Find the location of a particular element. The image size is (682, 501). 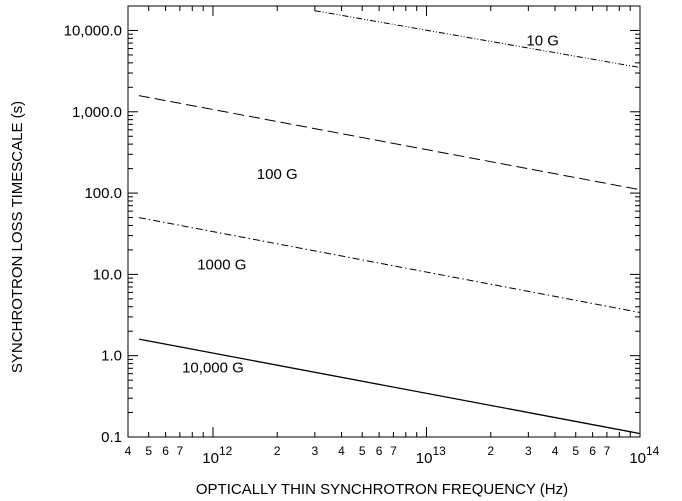

y-tick-label: 10.0 is located at coordinates (107, 274).